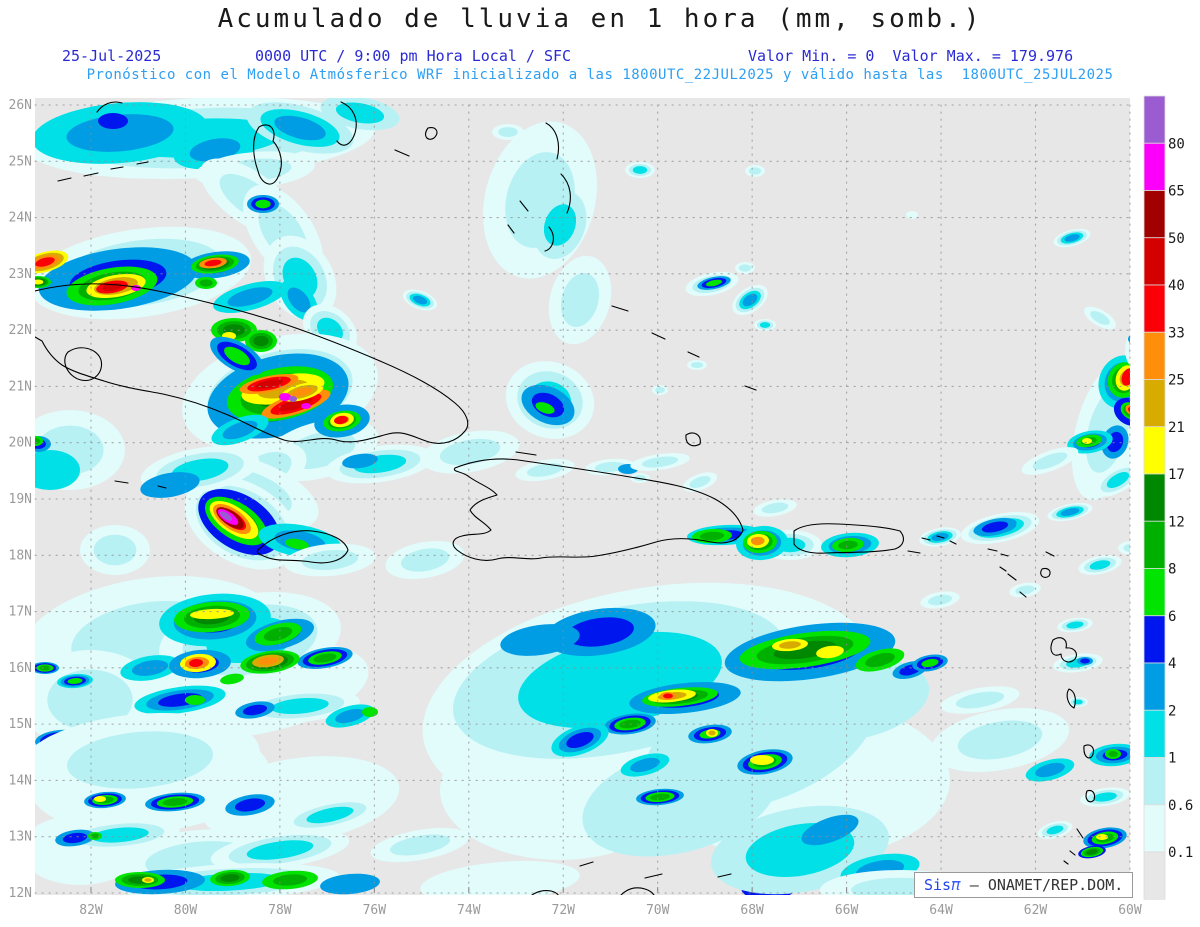  I want to click on coastline-abc-islands, so click(655, 870).